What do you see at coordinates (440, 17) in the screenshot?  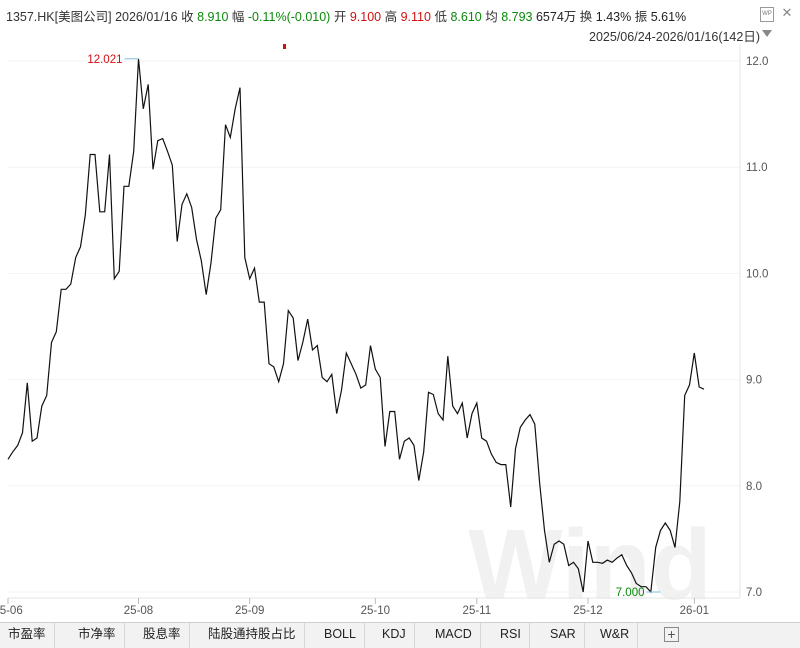 I see `low-label: 低` at bounding box center [440, 17].